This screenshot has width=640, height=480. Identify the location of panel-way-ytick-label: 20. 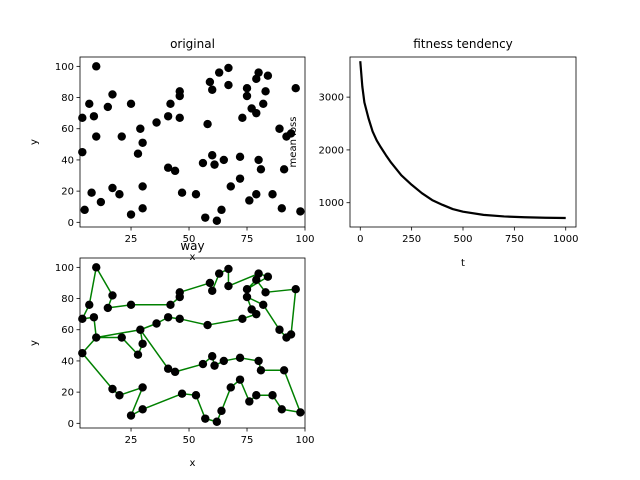
(67, 393).